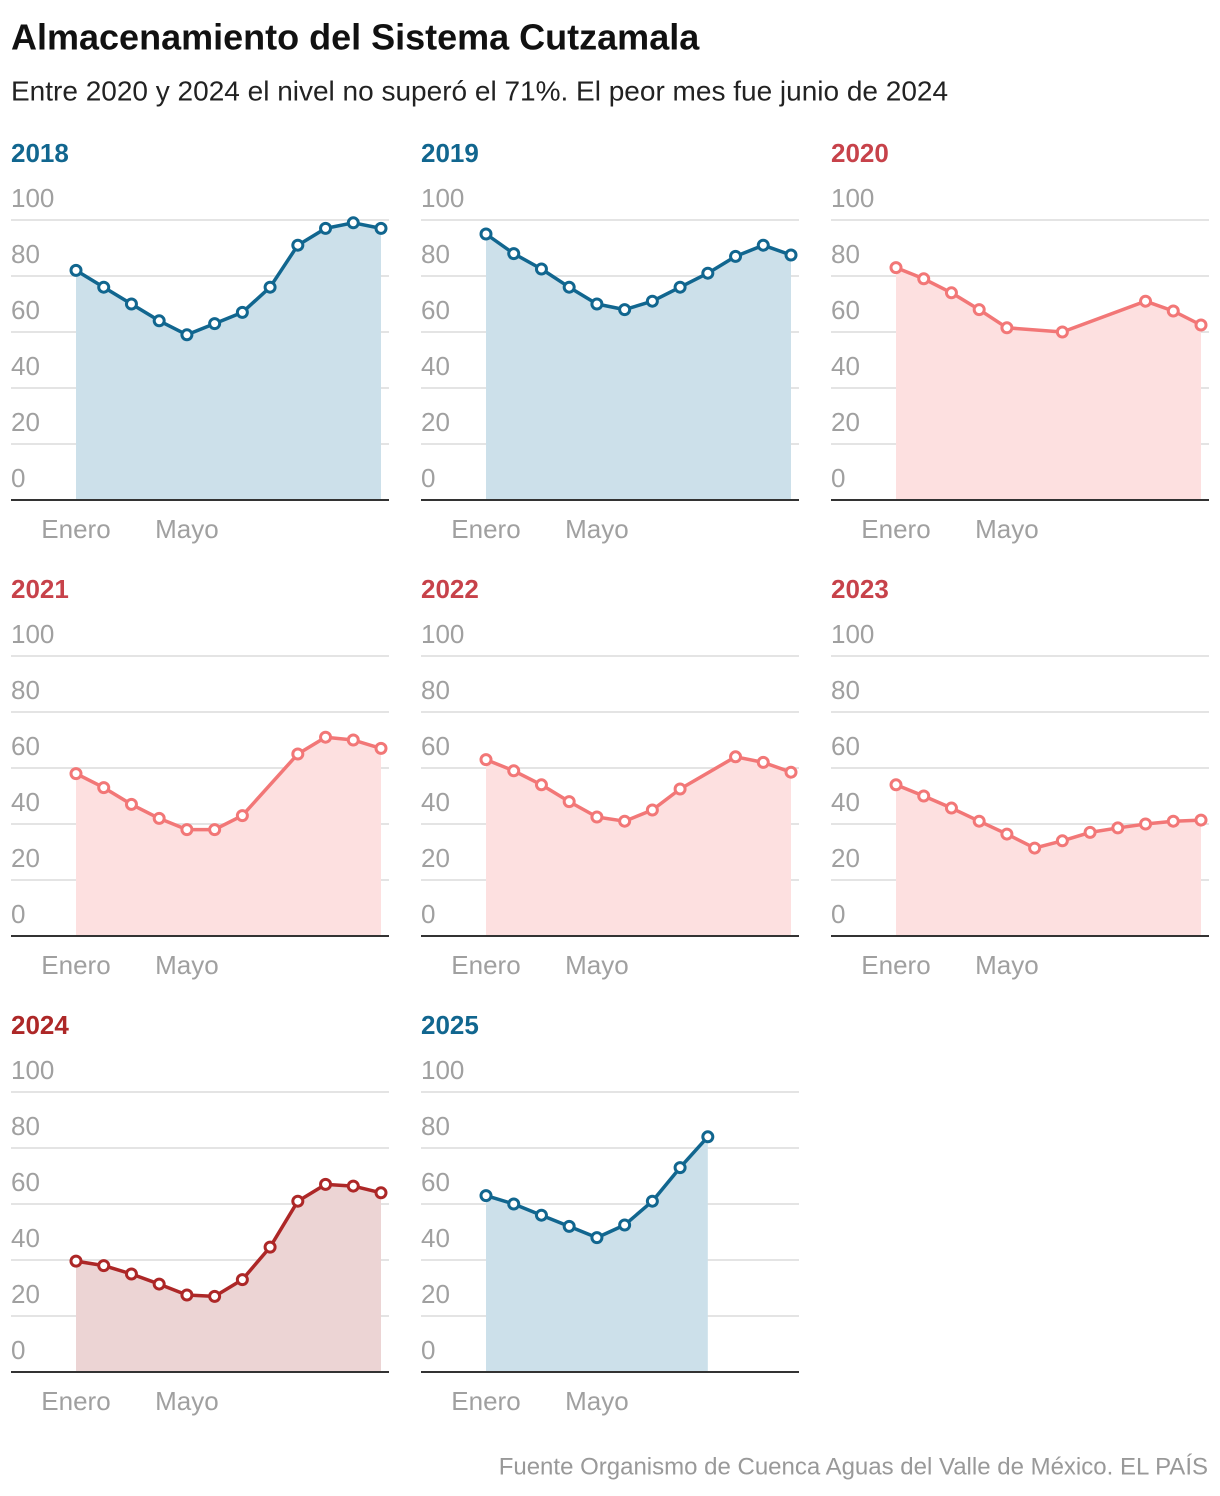 This screenshot has width=1220, height=1496. Describe the element at coordinates (450, 153) in the screenshot. I see `panel-title: 2019` at that location.